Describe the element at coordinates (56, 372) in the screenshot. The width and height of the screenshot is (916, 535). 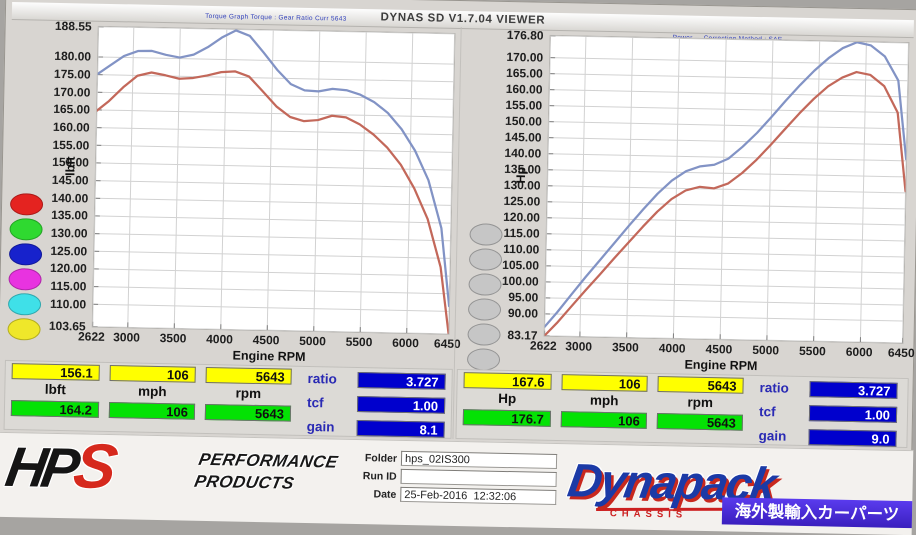
I see `cursor-torque-box: 156.1` at that location.